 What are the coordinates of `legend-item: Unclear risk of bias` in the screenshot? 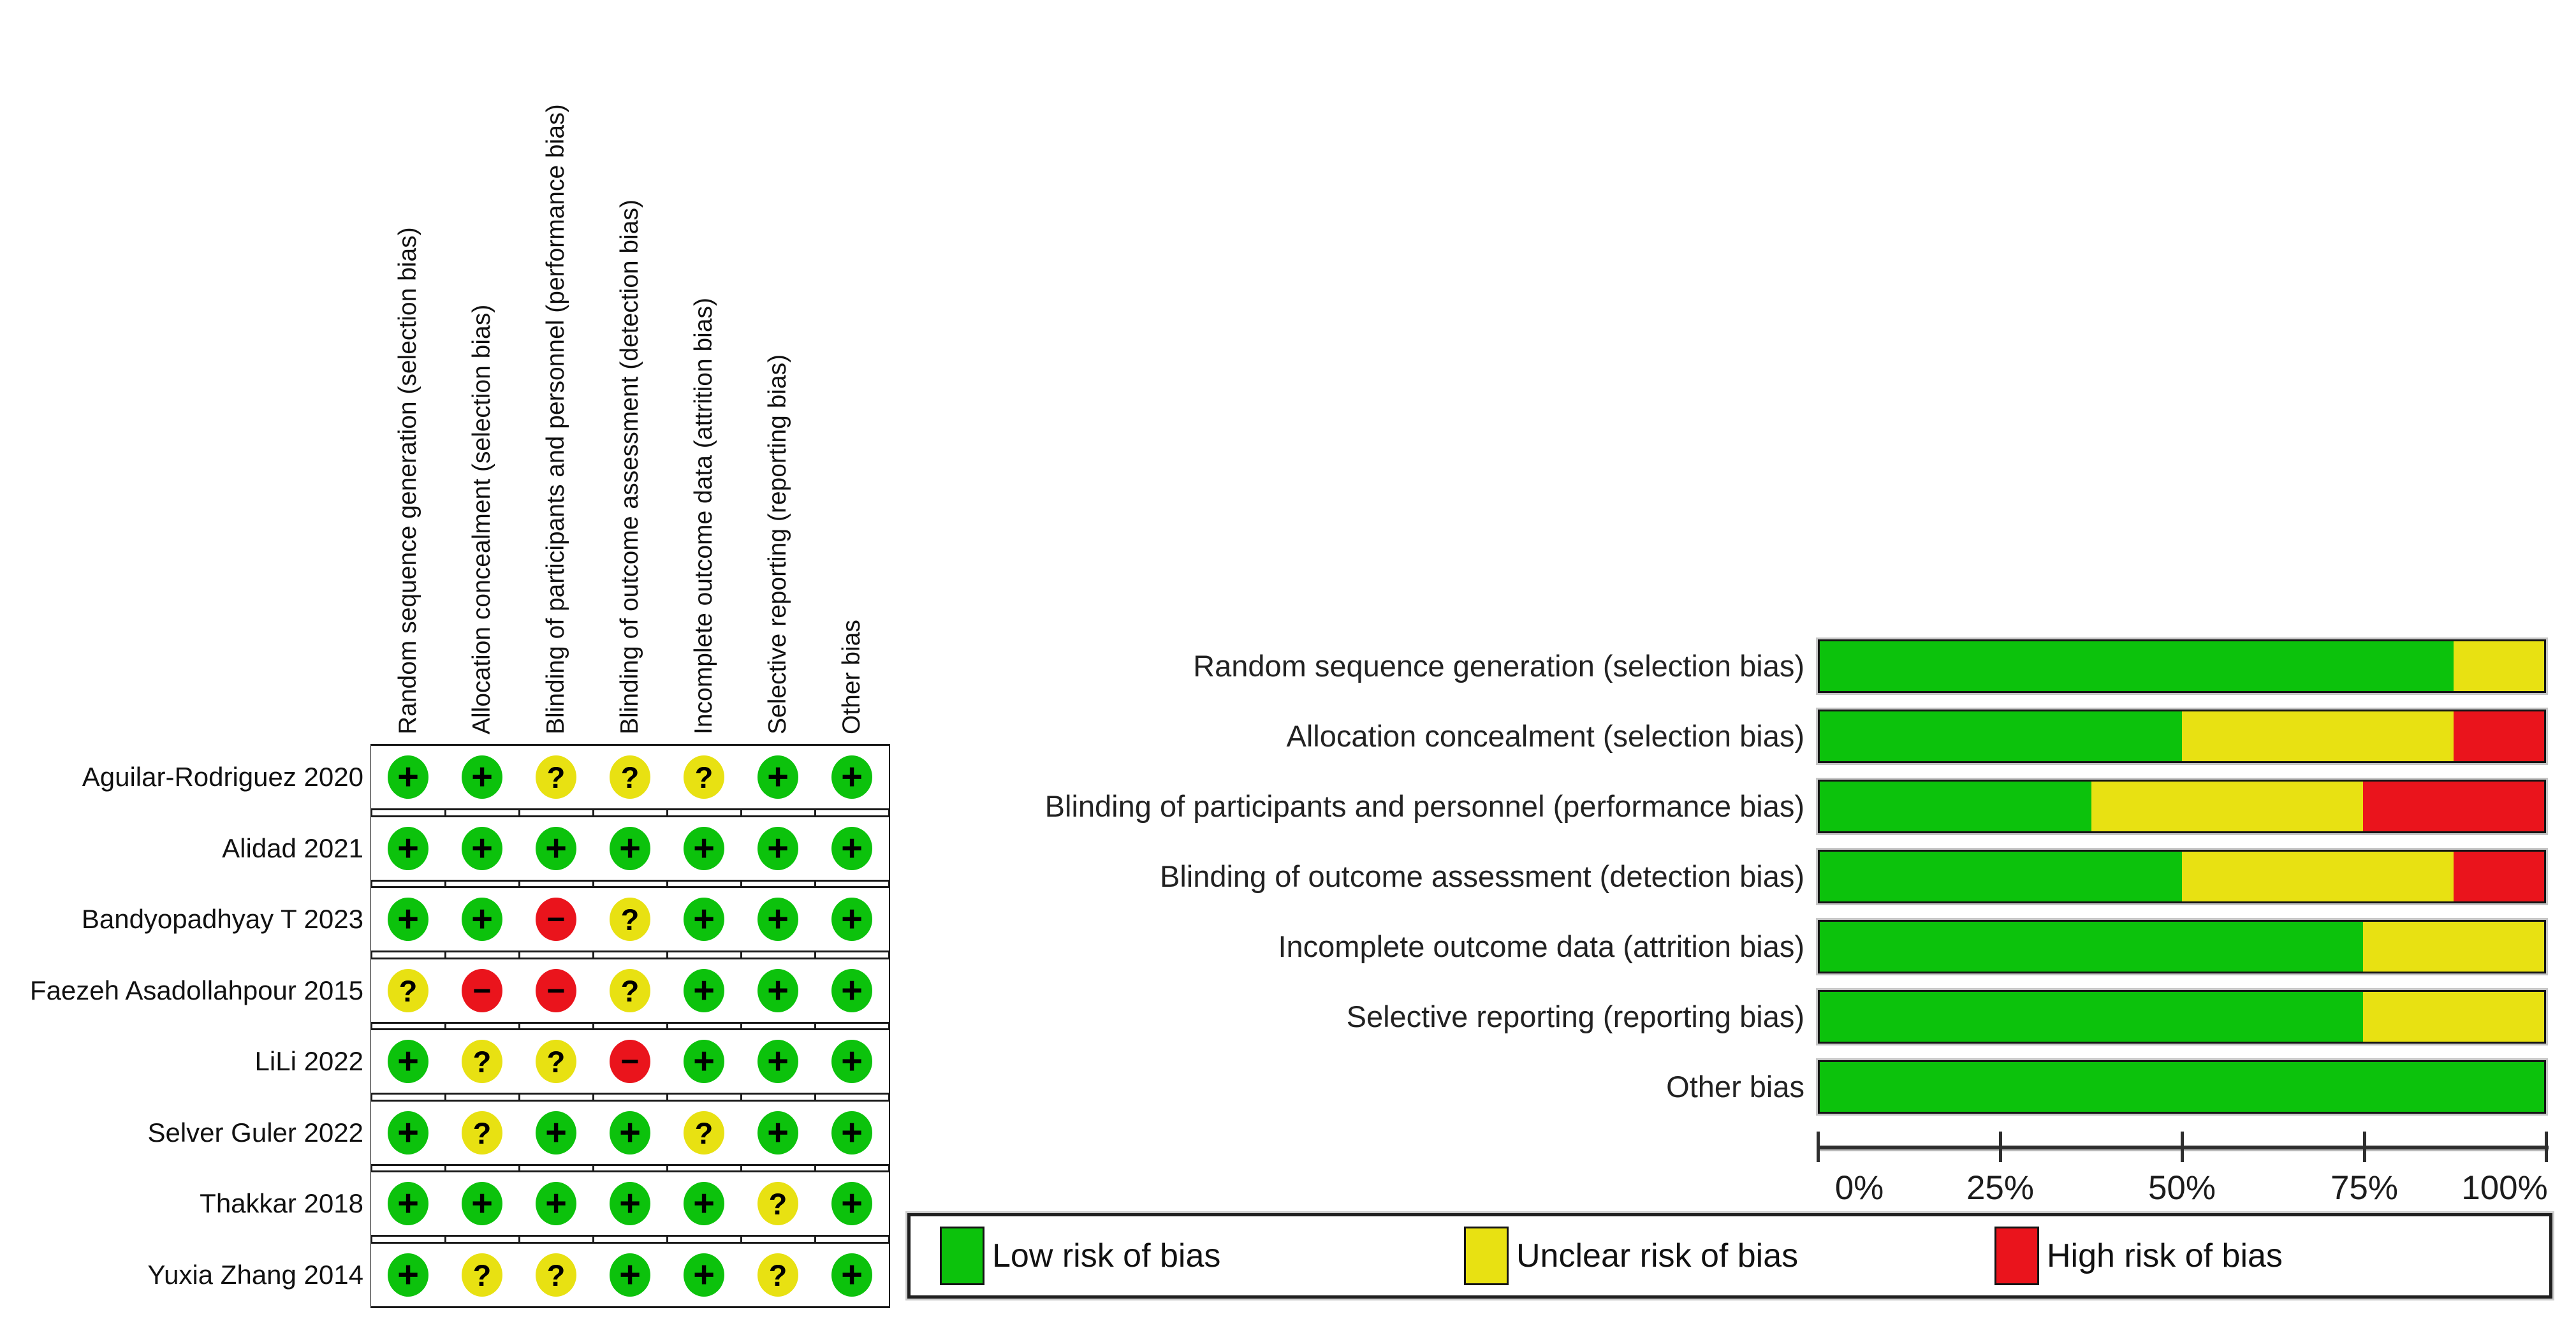 It's located at (1631, 1255).